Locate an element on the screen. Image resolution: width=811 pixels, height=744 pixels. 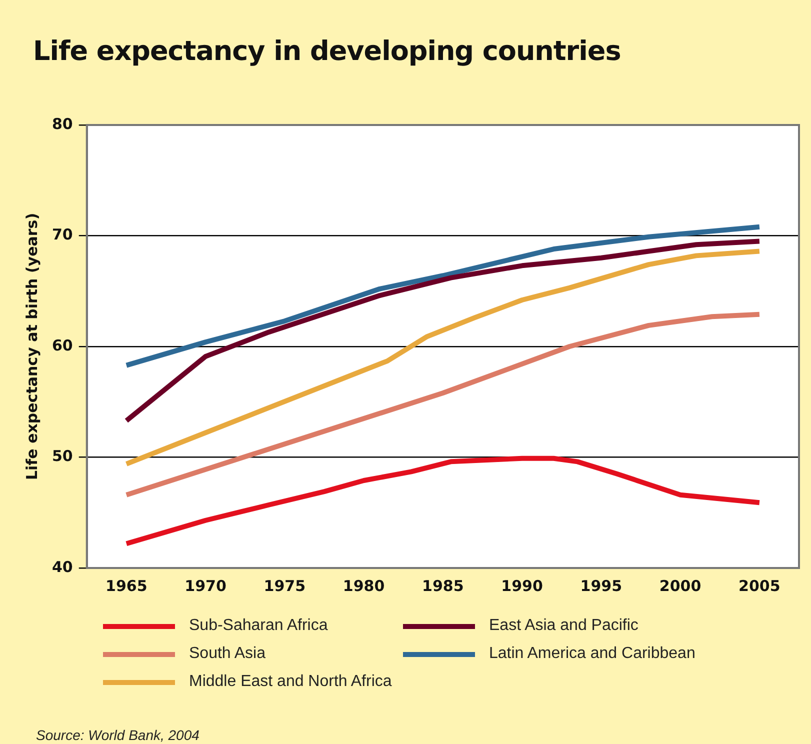
x-tick-label: 2005 is located at coordinates (759, 585).